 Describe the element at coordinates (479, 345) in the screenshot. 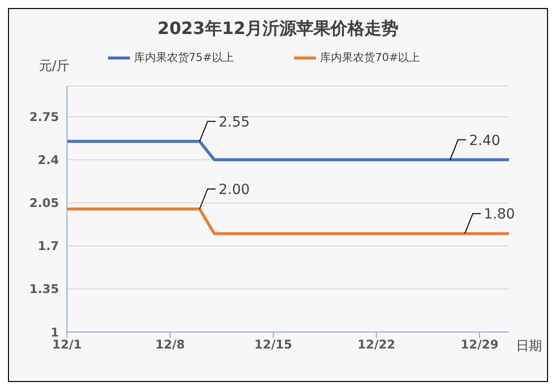

I see `x-tick-label: 12/29` at that location.